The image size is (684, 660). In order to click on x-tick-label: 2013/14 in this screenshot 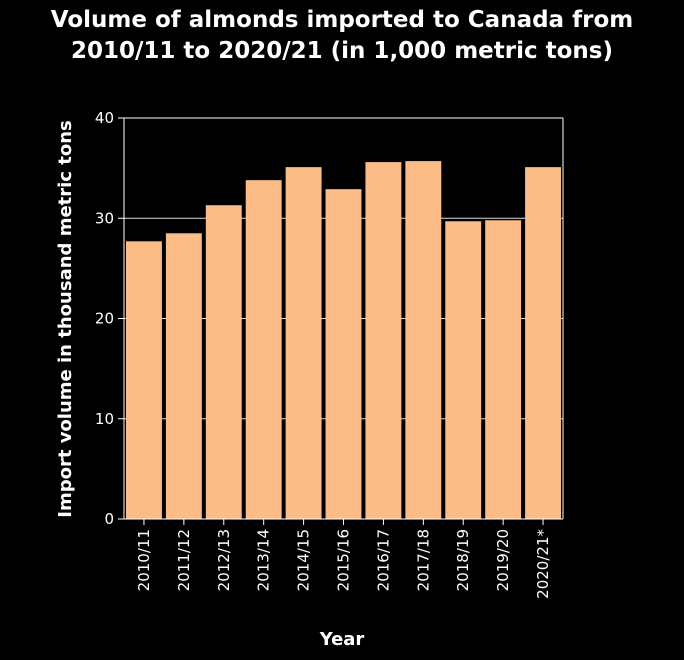, I will do `click(264, 560)`.